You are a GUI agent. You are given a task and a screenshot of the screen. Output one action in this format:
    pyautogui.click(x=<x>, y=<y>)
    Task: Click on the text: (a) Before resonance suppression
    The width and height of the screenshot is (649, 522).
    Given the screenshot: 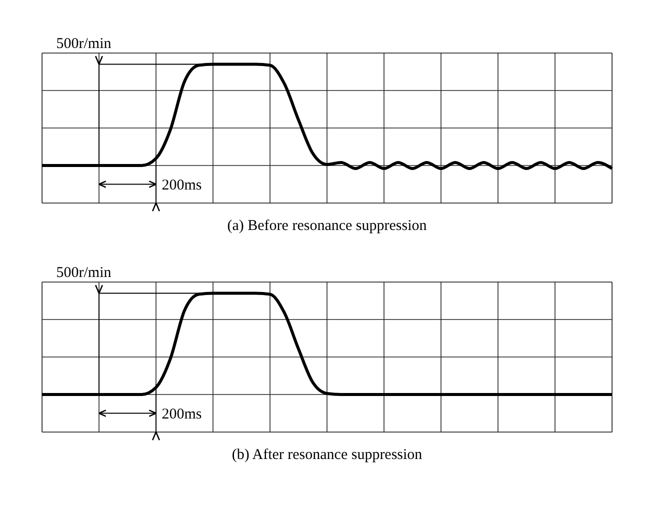 What is the action you would take?
    pyautogui.click(x=327, y=226)
    